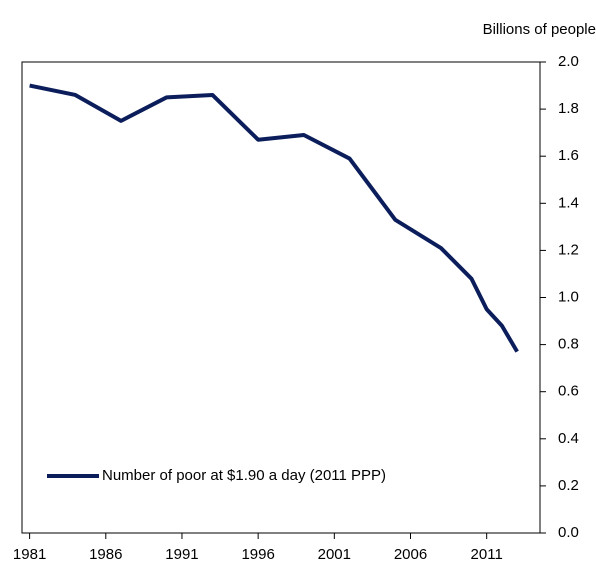 Image resolution: width=596 pixels, height=569 pixels. What do you see at coordinates (568, 485) in the screenshot?
I see `y-tick-label: 0.2` at bounding box center [568, 485].